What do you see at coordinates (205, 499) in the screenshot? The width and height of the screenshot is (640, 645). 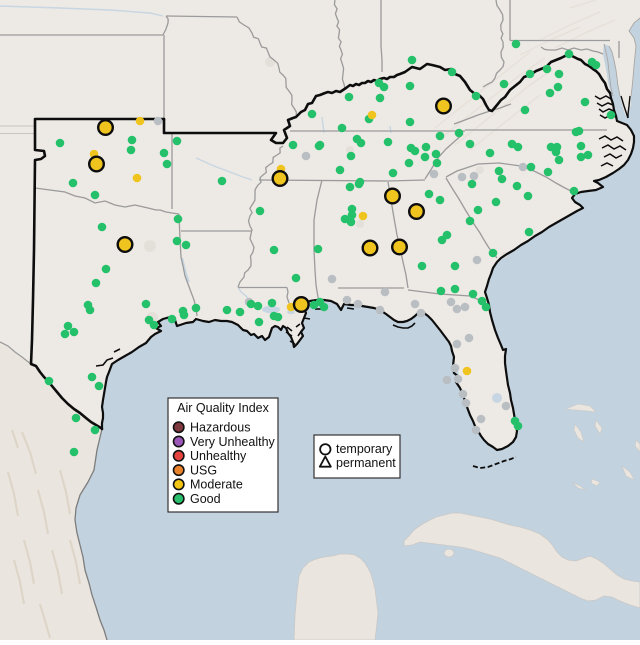 I see `svg-text: Good` at bounding box center [205, 499].